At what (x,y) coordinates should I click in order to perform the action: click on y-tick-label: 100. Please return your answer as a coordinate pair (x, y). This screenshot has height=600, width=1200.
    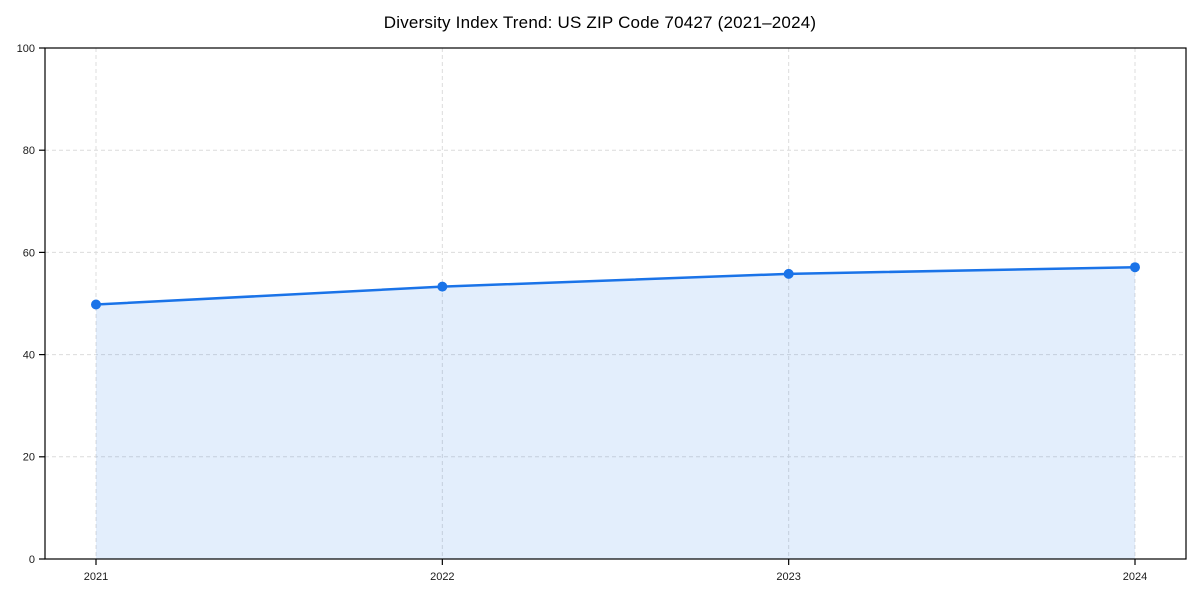
    Looking at the image, I should click on (26, 49).